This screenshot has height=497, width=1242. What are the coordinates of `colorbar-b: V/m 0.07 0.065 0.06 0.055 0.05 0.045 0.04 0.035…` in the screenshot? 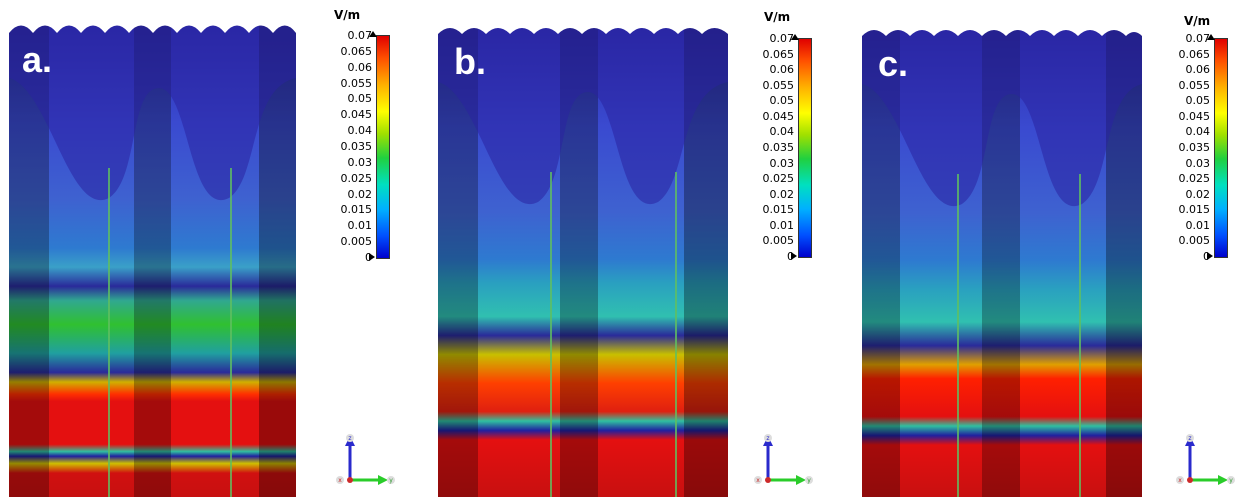 It's located at (782, 138).